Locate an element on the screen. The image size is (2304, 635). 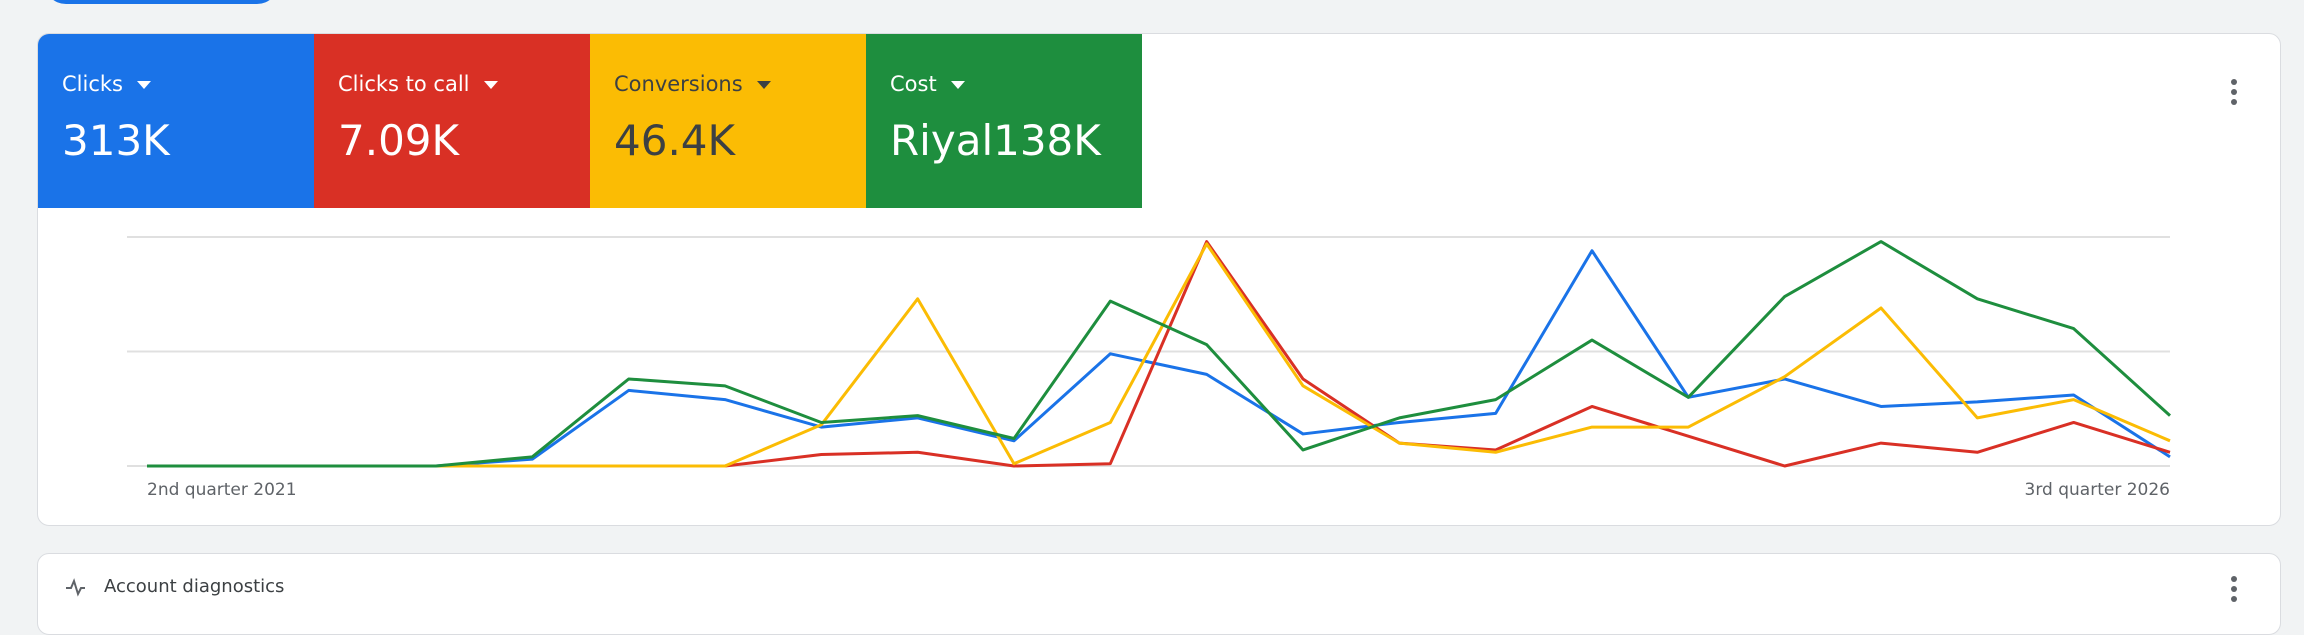
metric-value: 313K is located at coordinates (116, 140).